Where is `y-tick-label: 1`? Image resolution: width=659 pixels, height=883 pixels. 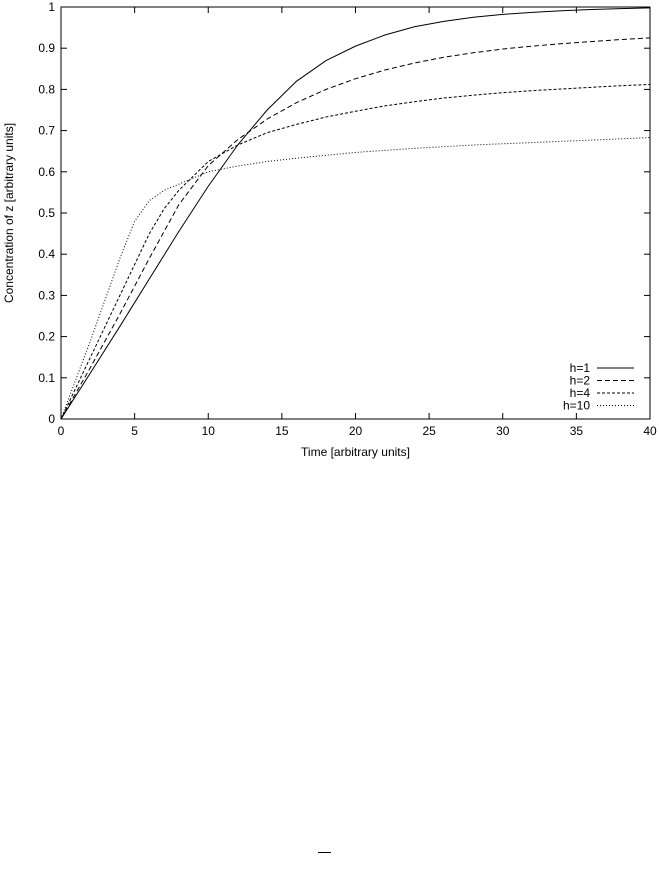 y-tick-label: 1 is located at coordinates (51, 7).